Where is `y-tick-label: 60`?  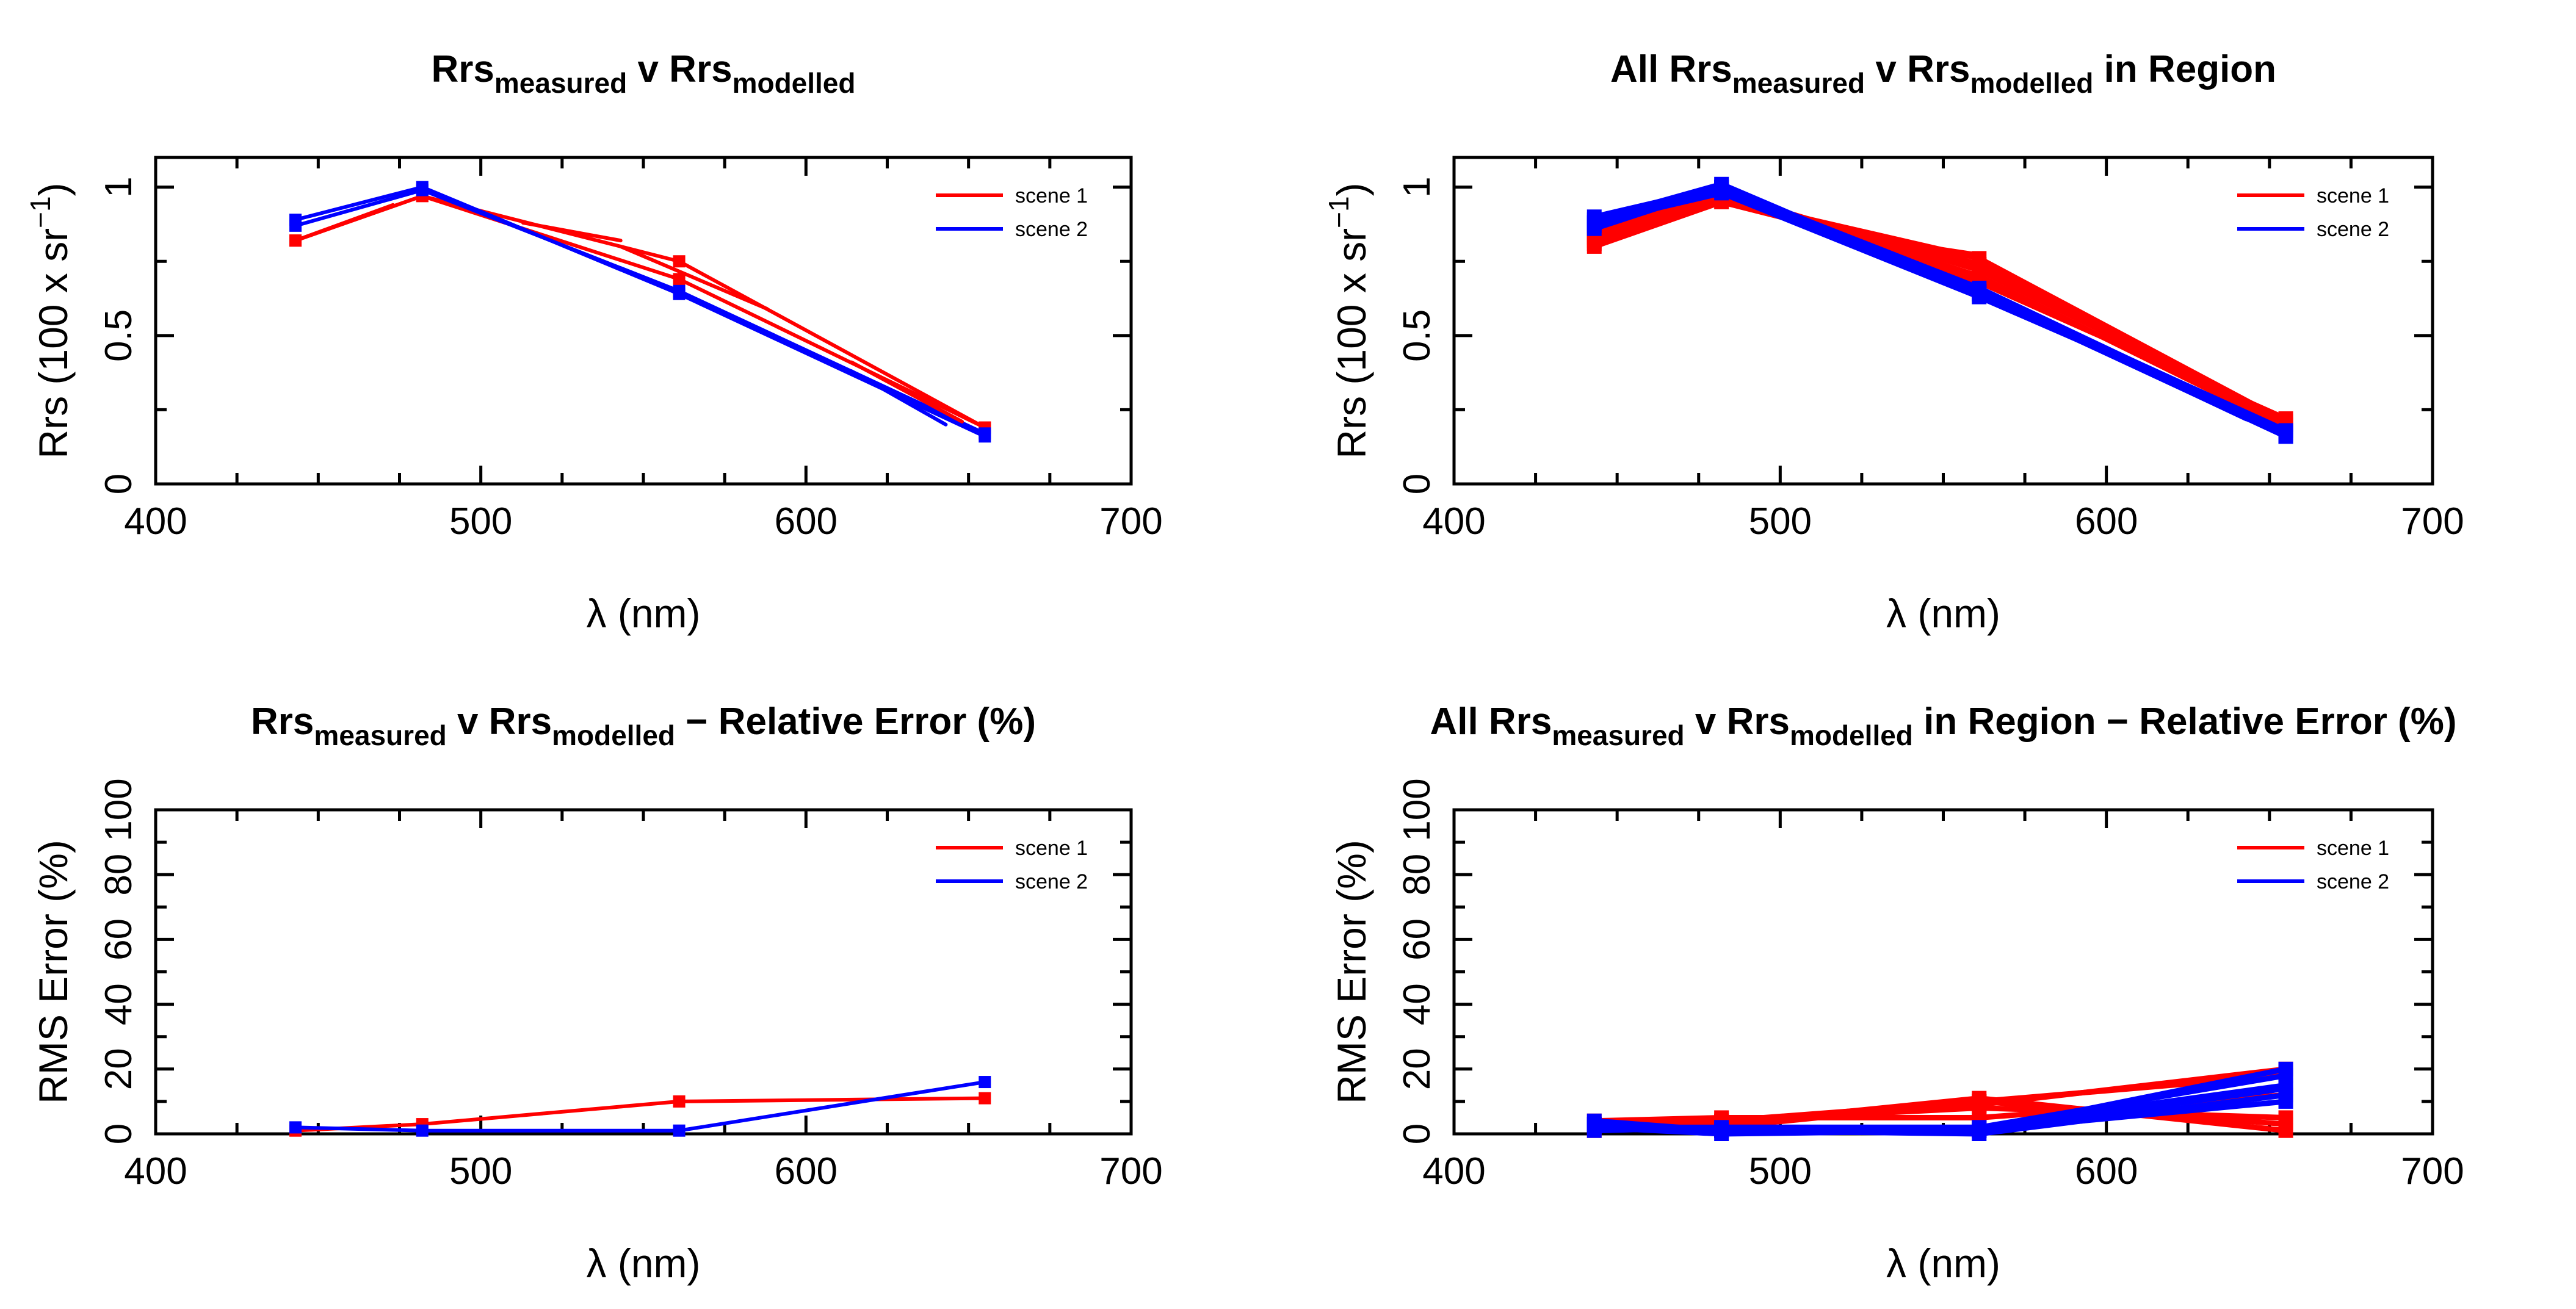 y-tick-label: 60 is located at coordinates (119, 940).